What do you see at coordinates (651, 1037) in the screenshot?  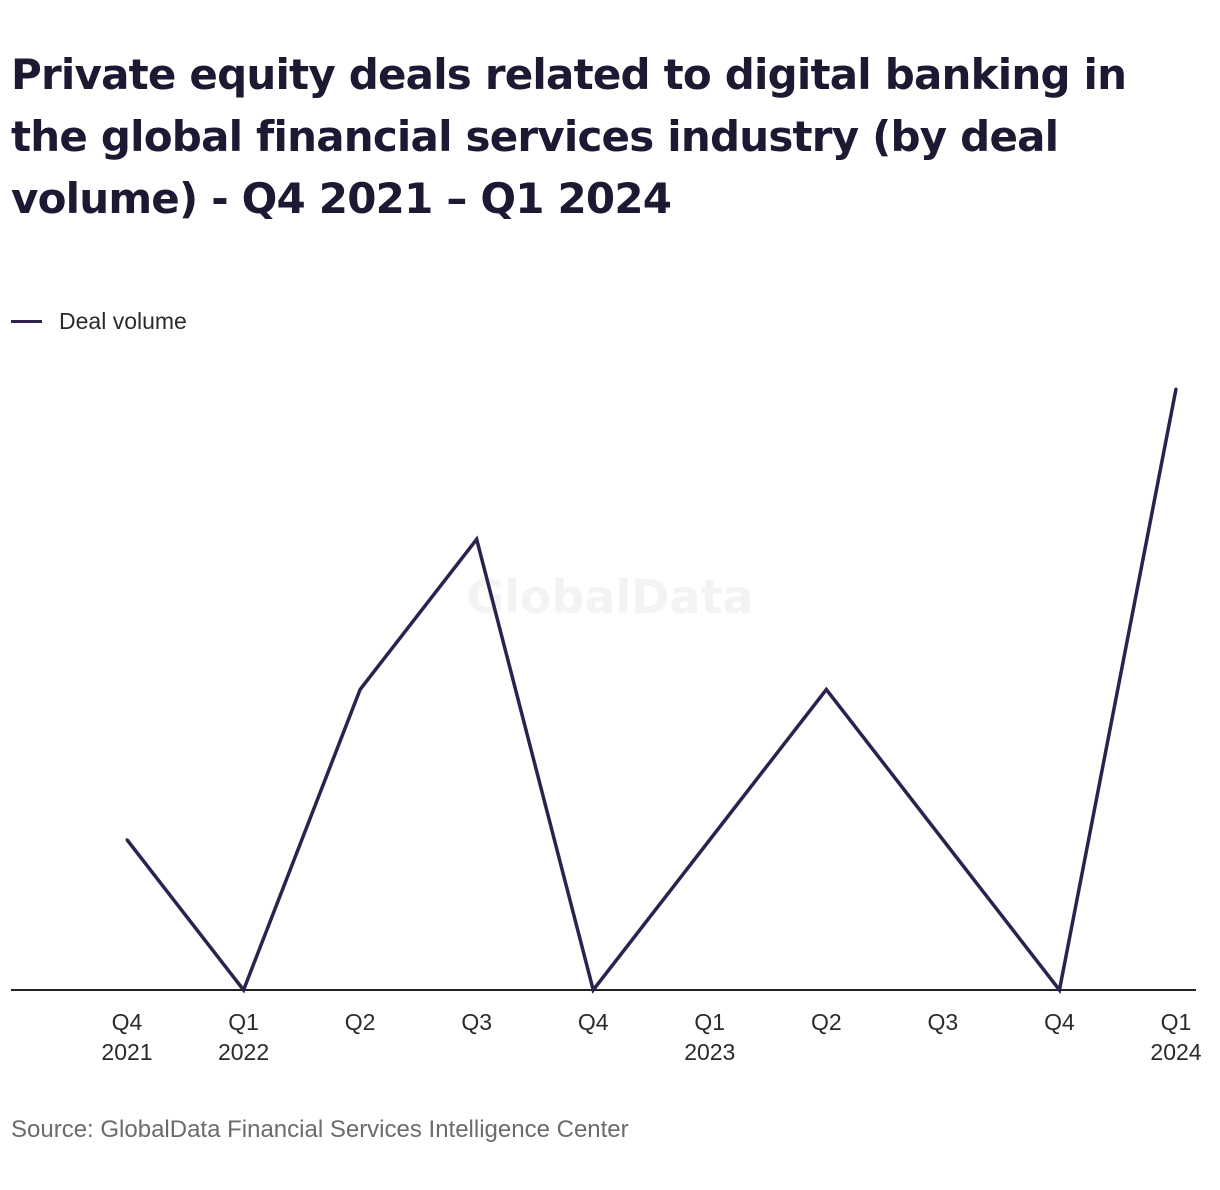 I see `x-axis-tick-labels: Q4 2021 Q1 2022 Q2 Q3 Q4 Q1 2023 Q2 Q3 Q4 Q1 2024` at bounding box center [651, 1037].